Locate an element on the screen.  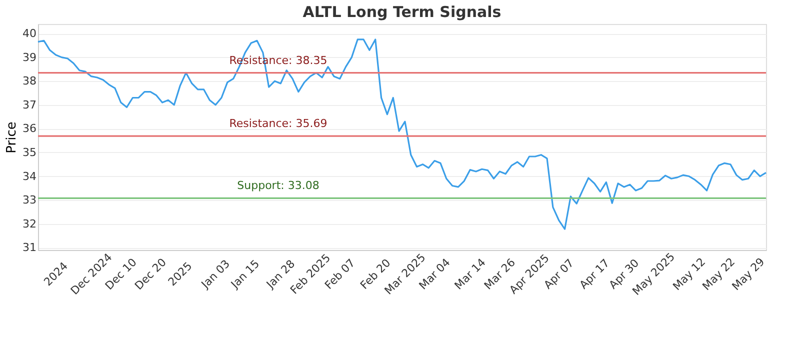
ref-line-label: Support: 33.08 is located at coordinates (278, 185).